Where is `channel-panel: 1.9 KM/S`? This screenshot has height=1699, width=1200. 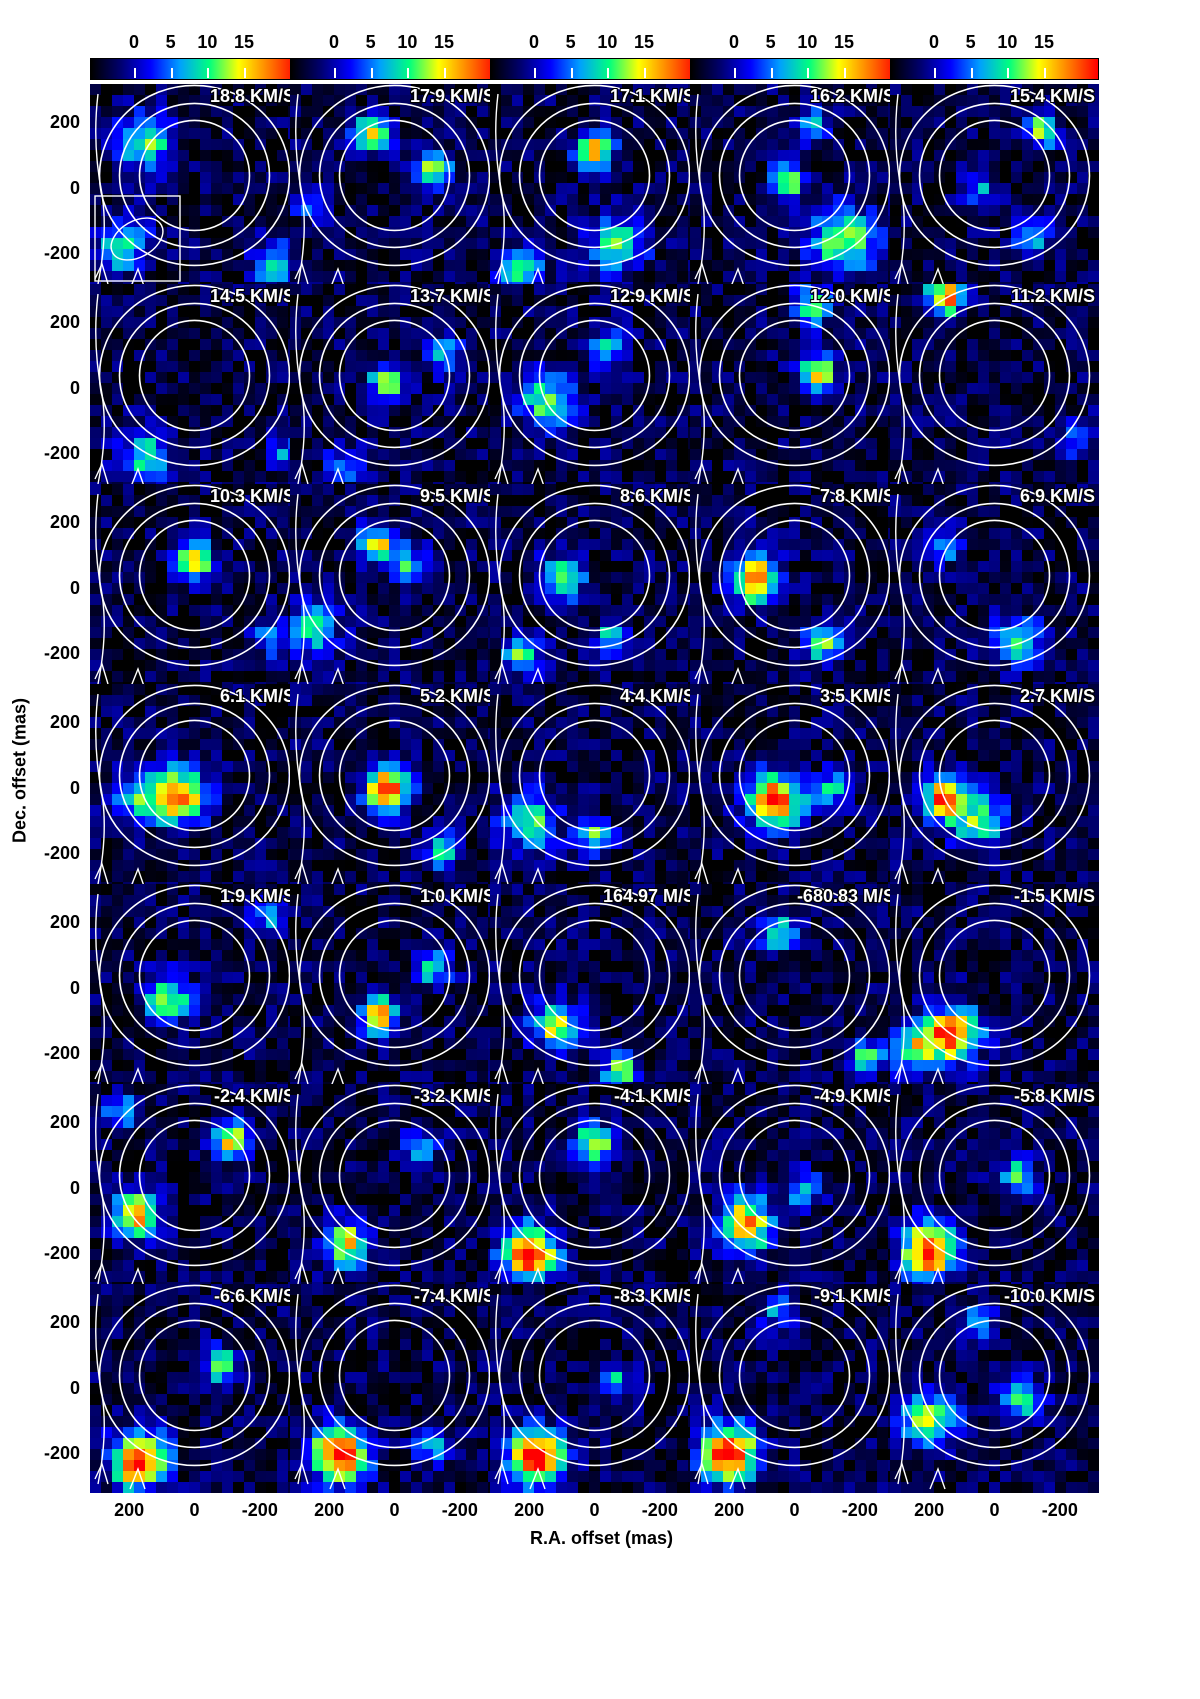 channel-panel: 1.9 KM/S is located at coordinates (194, 988).